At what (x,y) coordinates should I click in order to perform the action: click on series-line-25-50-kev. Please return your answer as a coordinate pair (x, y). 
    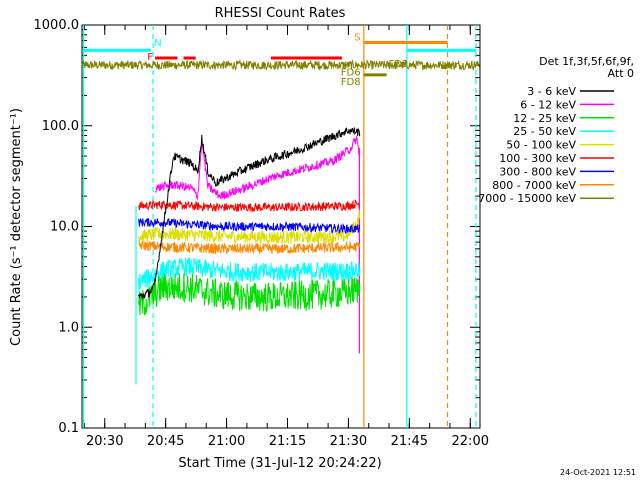
    Looking at the image, I should click on (249, 274).